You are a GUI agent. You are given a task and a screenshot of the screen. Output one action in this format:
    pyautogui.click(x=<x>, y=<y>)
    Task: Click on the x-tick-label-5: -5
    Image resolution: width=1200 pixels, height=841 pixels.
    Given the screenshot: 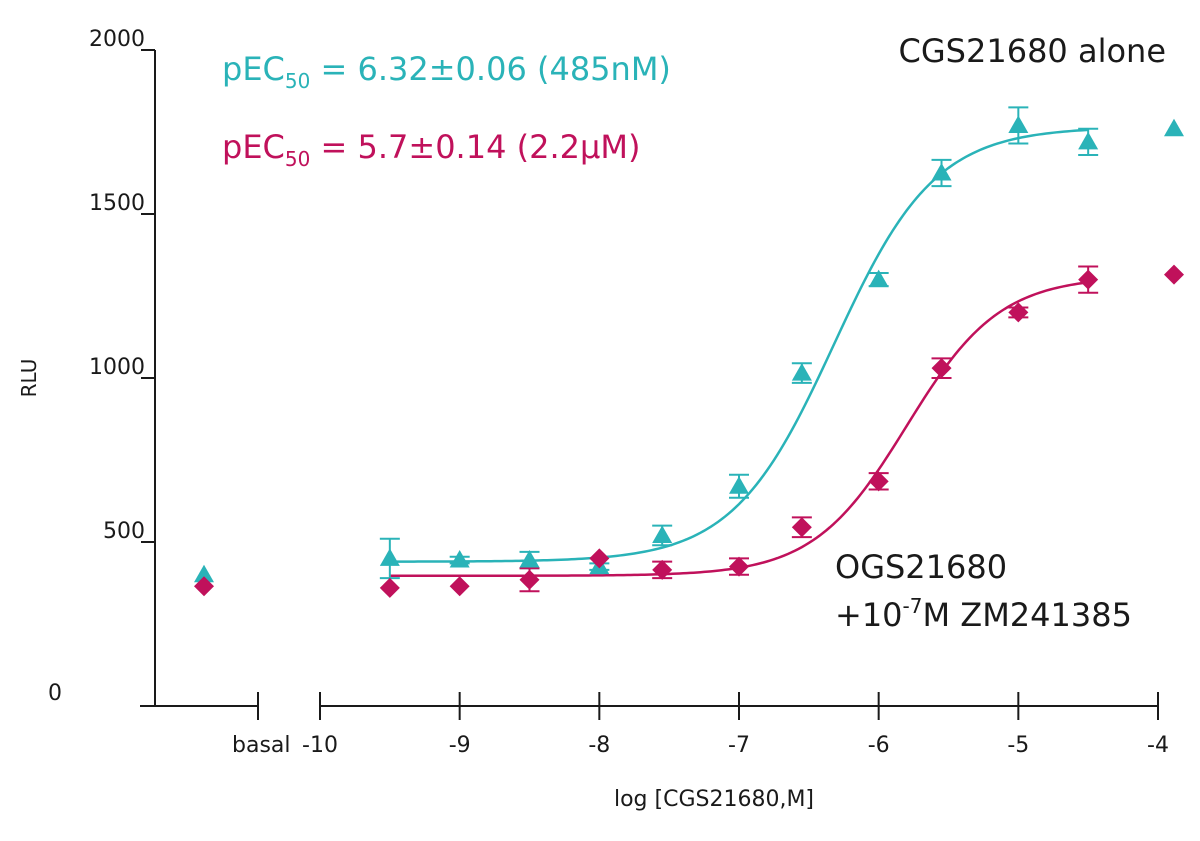 What is the action you would take?
    pyautogui.click(x=1018, y=745)
    